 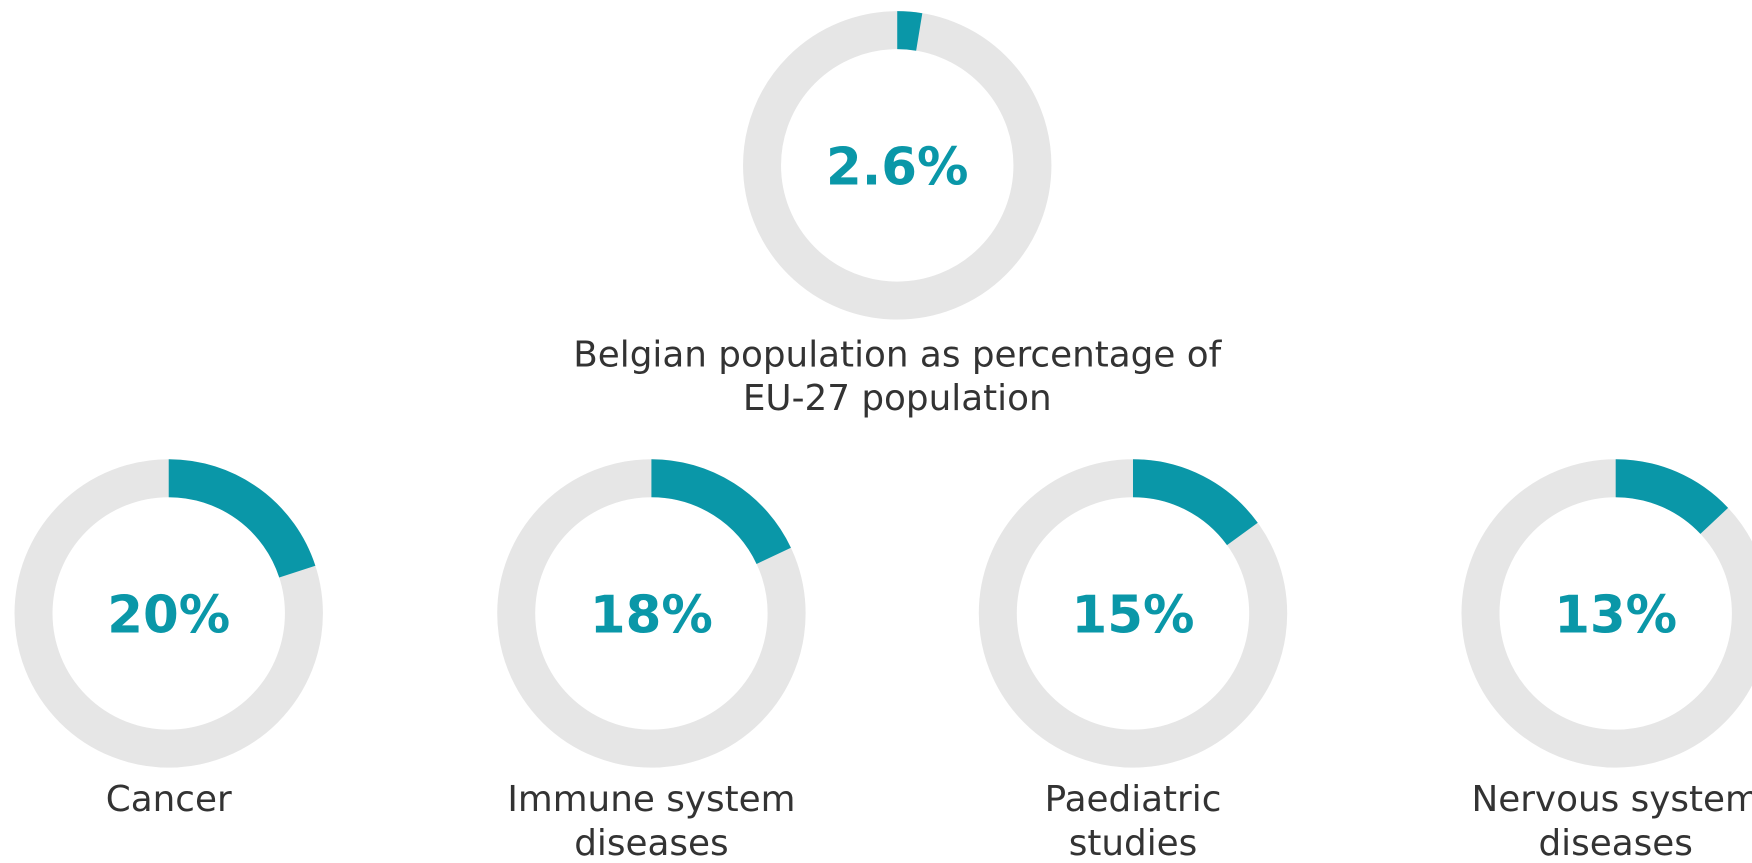 What do you see at coordinates (651, 616) in the screenshot?
I see `value-label: 18%` at bounding box center [651, 616].